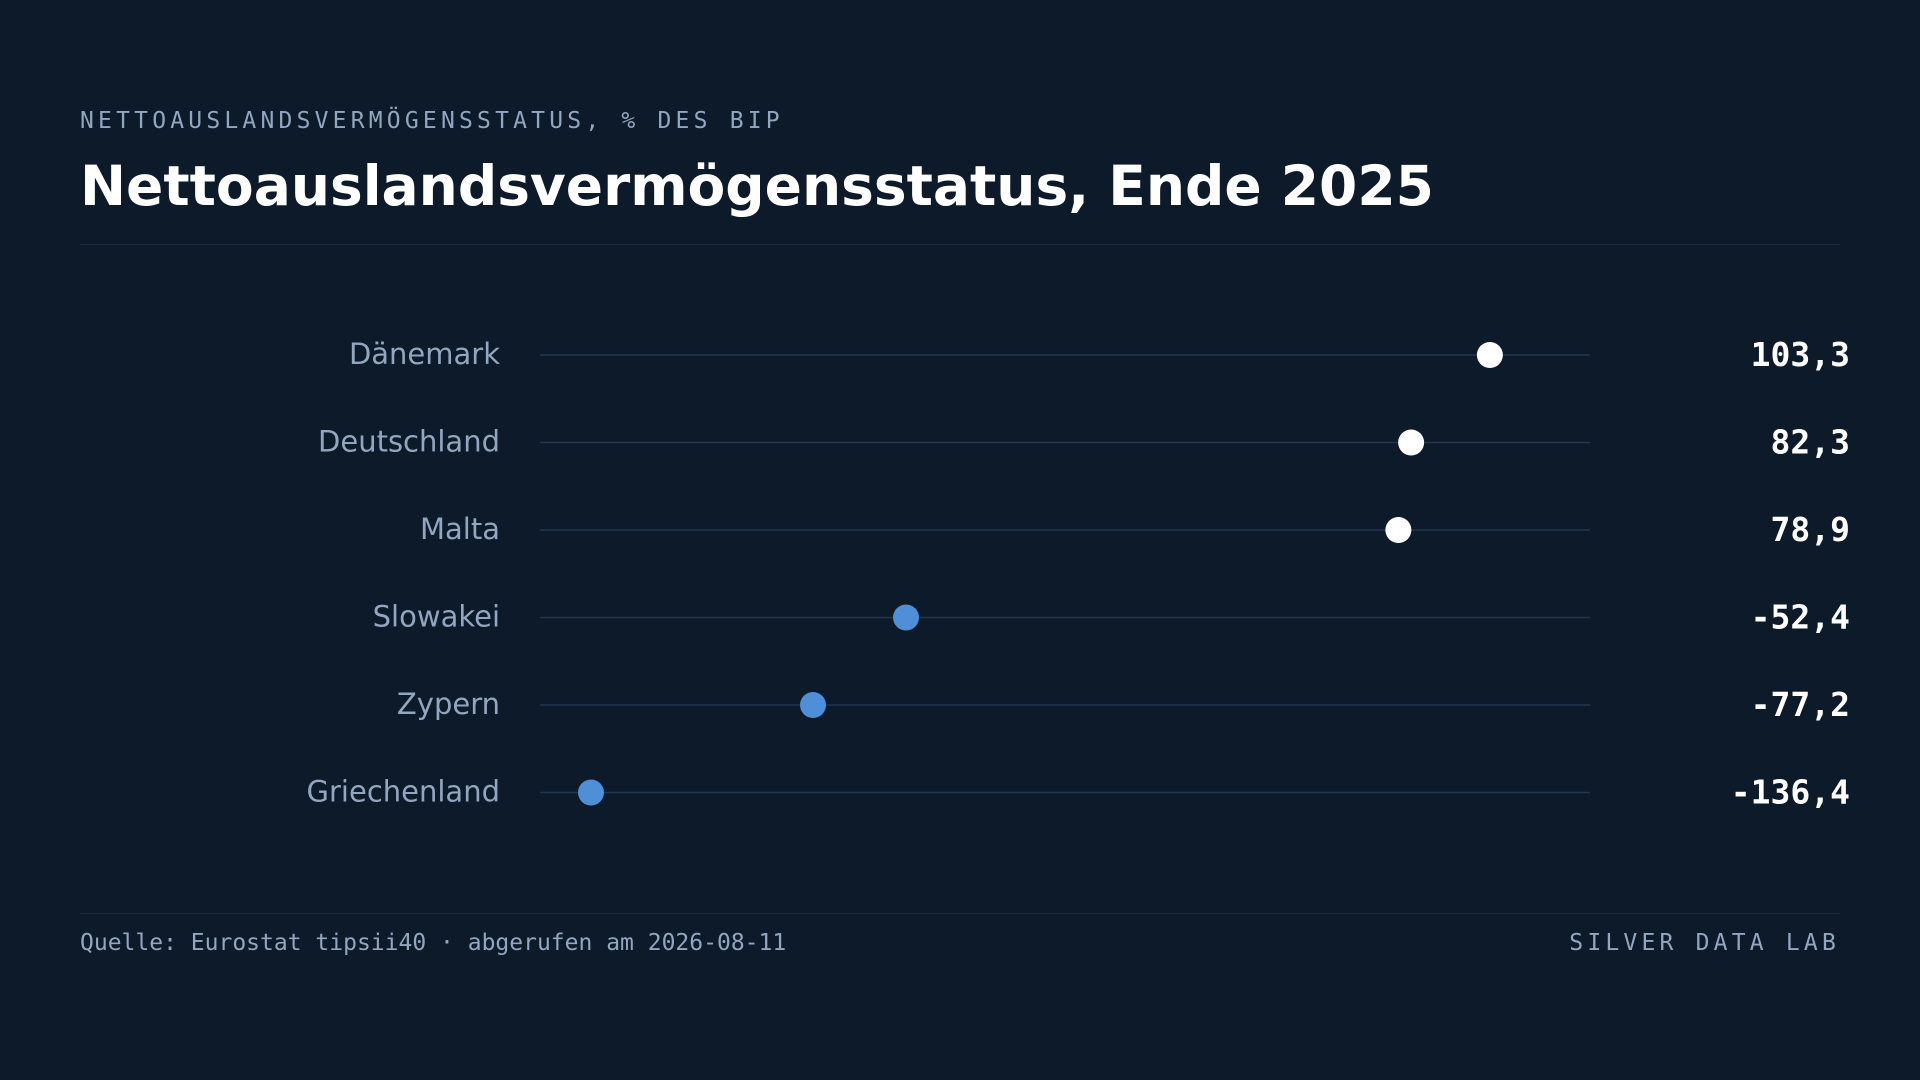  I want to click on header-divider, so click(960, 244).